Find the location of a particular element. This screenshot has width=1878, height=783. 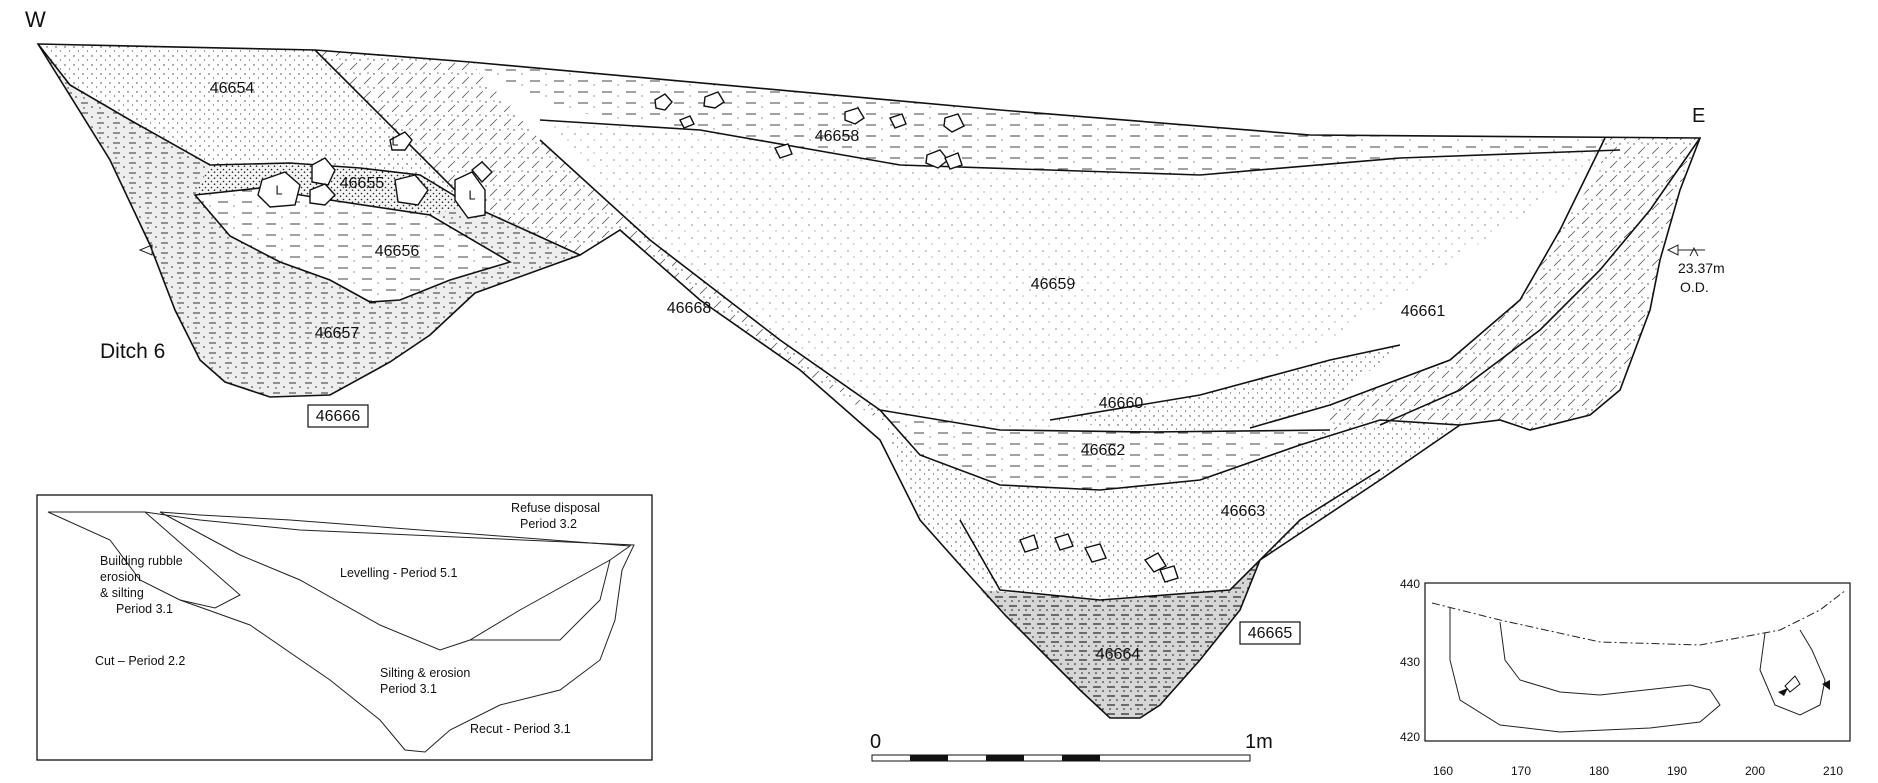

location-plan: 440 430 420 160 170 180 190 200 210 is located at coordinates (1625, 677).